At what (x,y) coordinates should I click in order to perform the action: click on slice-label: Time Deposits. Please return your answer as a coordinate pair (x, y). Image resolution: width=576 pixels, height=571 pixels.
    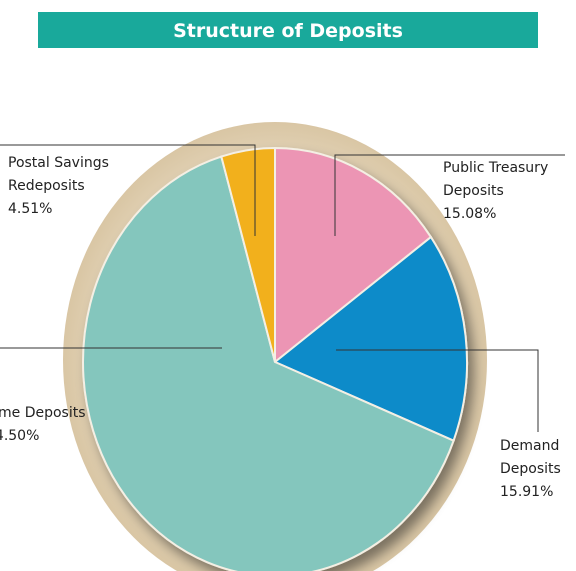
    Looking at the image, I should click on (43, 413).